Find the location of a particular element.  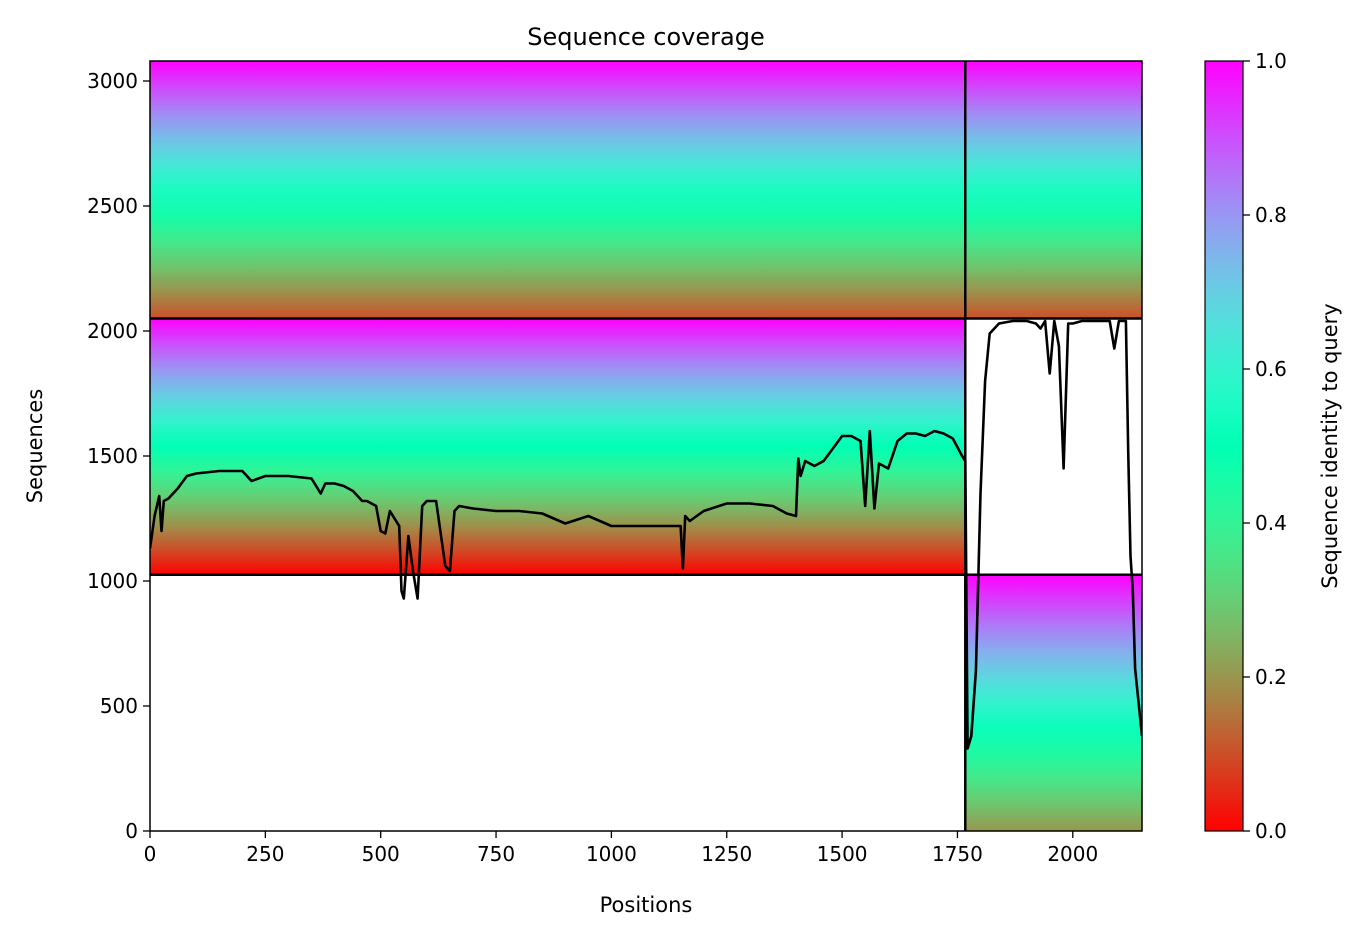

x-tick-label: 0 is located at coordinates (150, 854).